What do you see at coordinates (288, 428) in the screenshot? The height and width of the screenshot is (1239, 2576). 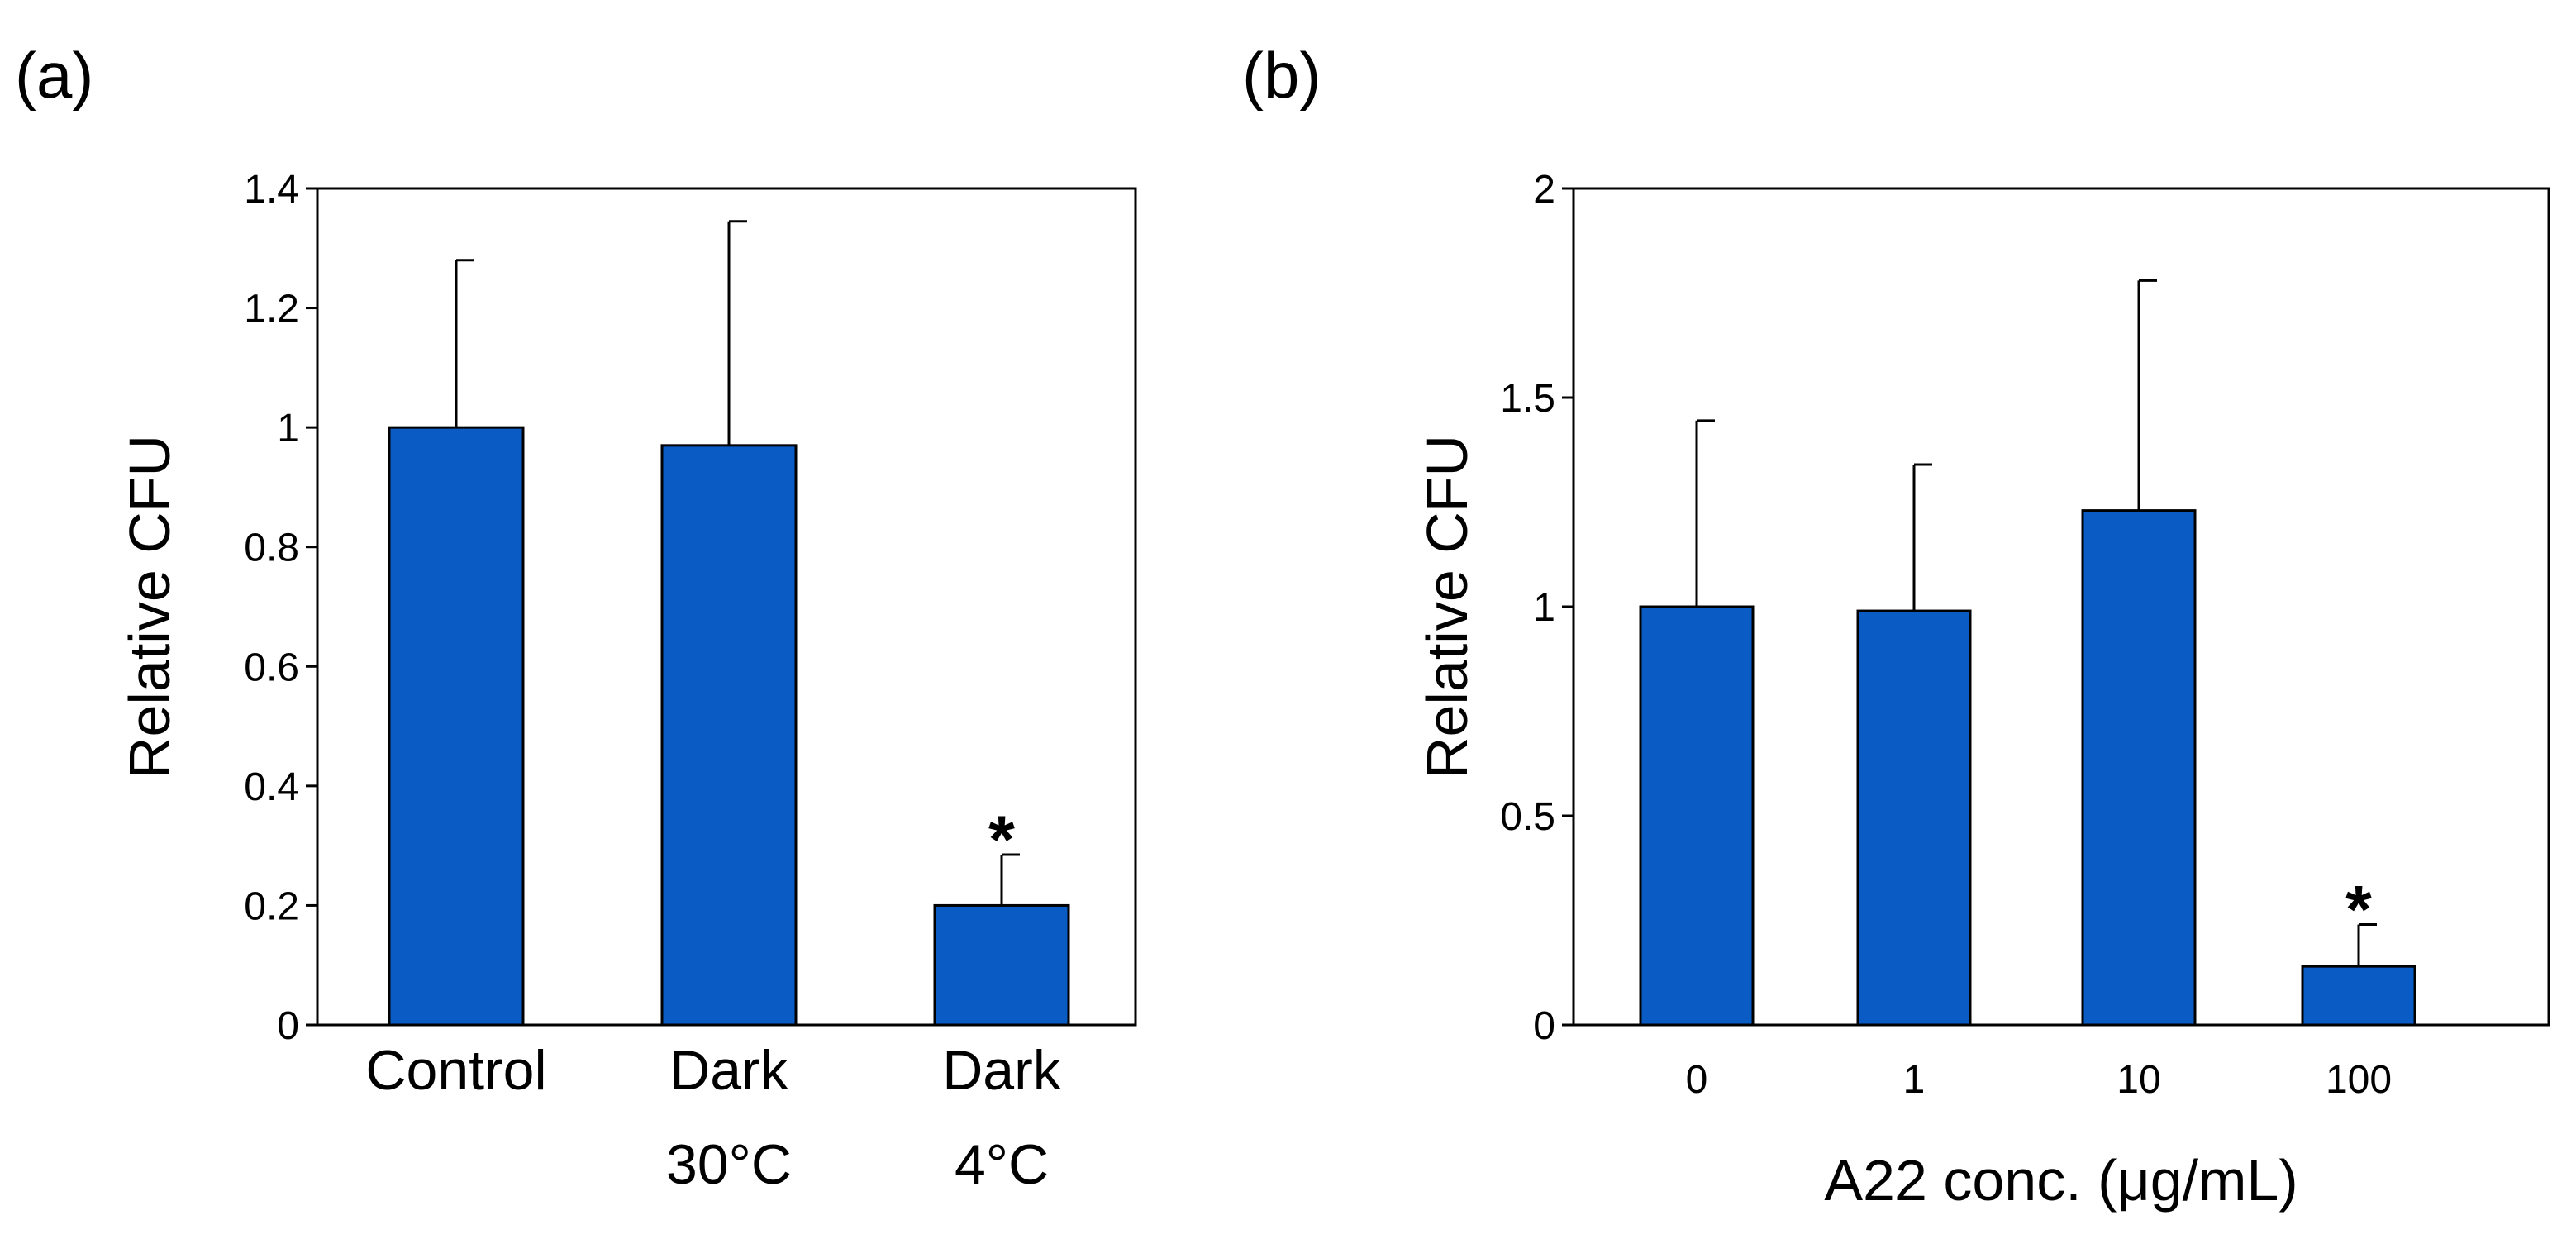 I see `panel-a-y-tick-label-5: 1` at bounding box center [288, 428].